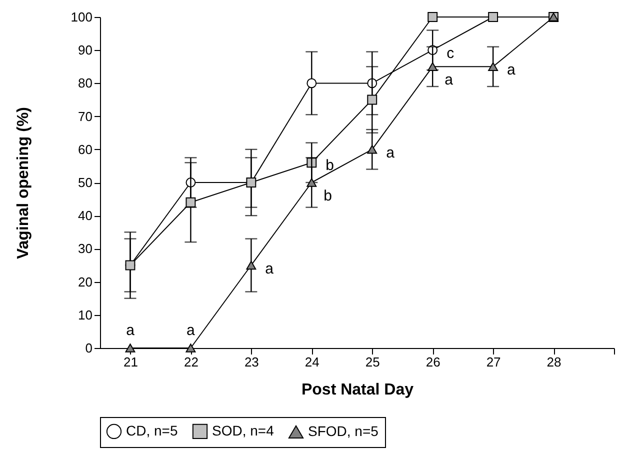 This screenshot has height=463, width=639. What do you see at coordinates (85, 116) in the screenshot?
I see `y-tick-label: 70` at bounding box center [85, 116].